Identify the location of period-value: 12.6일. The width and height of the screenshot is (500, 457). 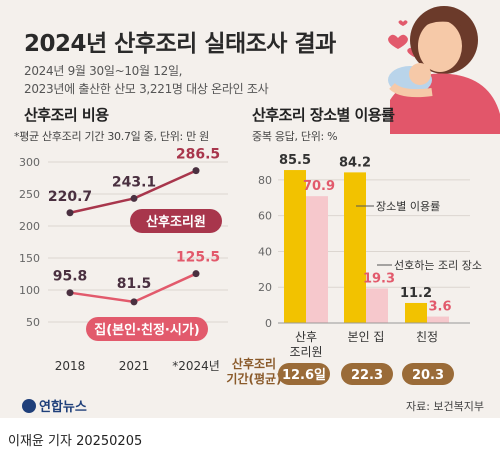
(304, 375).